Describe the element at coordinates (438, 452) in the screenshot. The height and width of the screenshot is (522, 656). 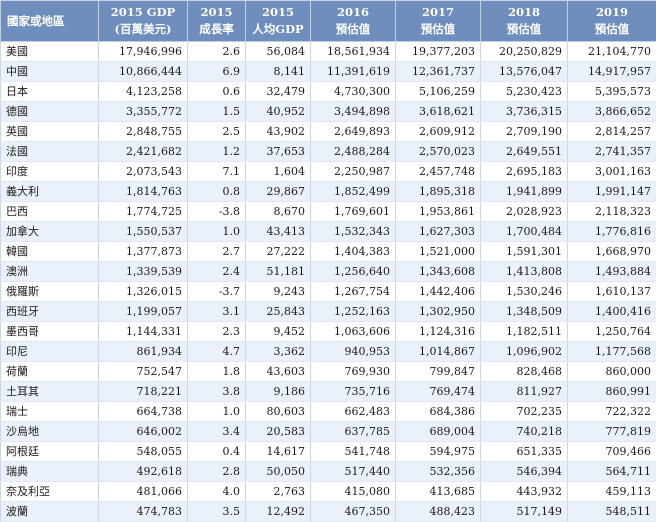
I see `estimate-2017-cell: 594,975` at that location.